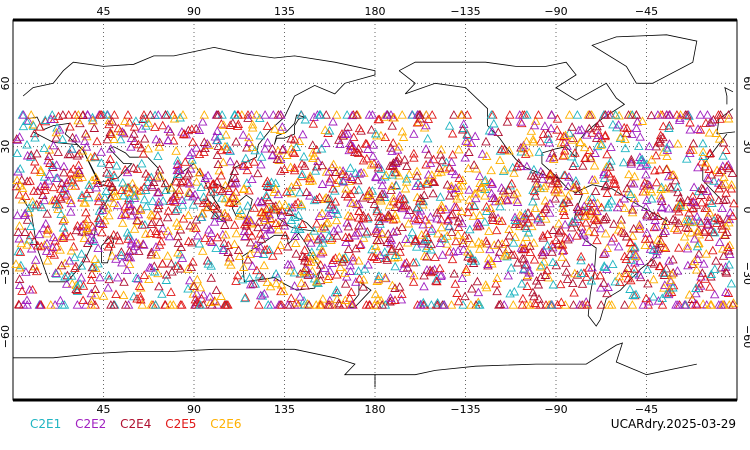 Image resolution: width=750 pixels, height=450 pixels. Describe the element at coordinates (194, 368) in the screenshot. I see `coastline-segment` at that location.